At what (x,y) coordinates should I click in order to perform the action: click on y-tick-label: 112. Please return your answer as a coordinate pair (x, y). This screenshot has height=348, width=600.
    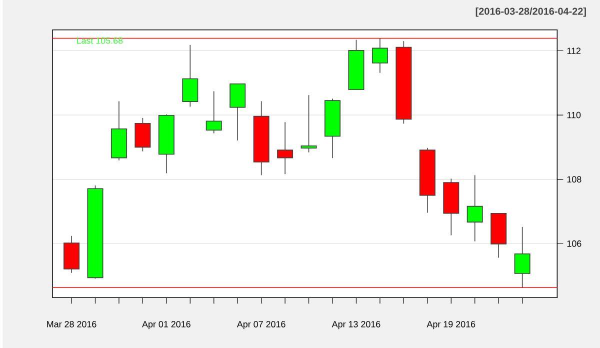
    Looking at the image, I should click on (574, 50).